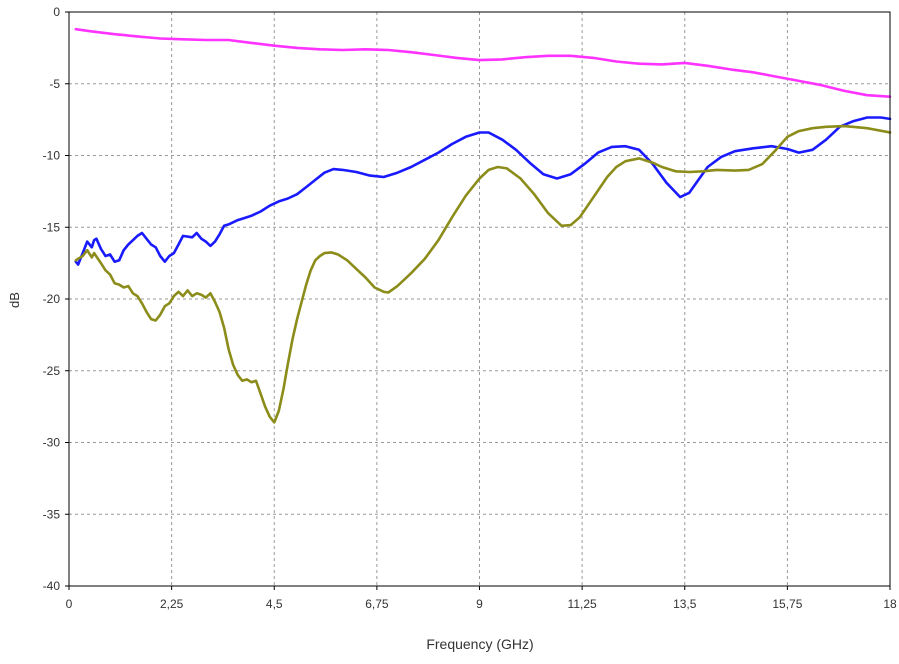 The image size is (899, 664). I want to click on y-tick-label: -5, so click(54, 84).